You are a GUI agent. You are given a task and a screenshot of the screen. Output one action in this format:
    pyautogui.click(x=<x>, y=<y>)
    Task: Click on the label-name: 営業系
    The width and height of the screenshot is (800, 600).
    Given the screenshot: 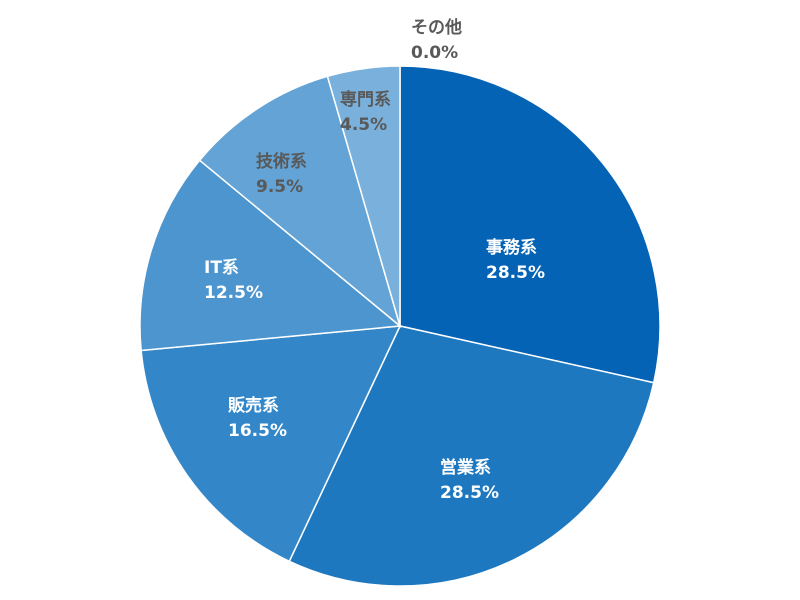 What is the action you would take?
    pyautogui.click(x=465, y=468)
    